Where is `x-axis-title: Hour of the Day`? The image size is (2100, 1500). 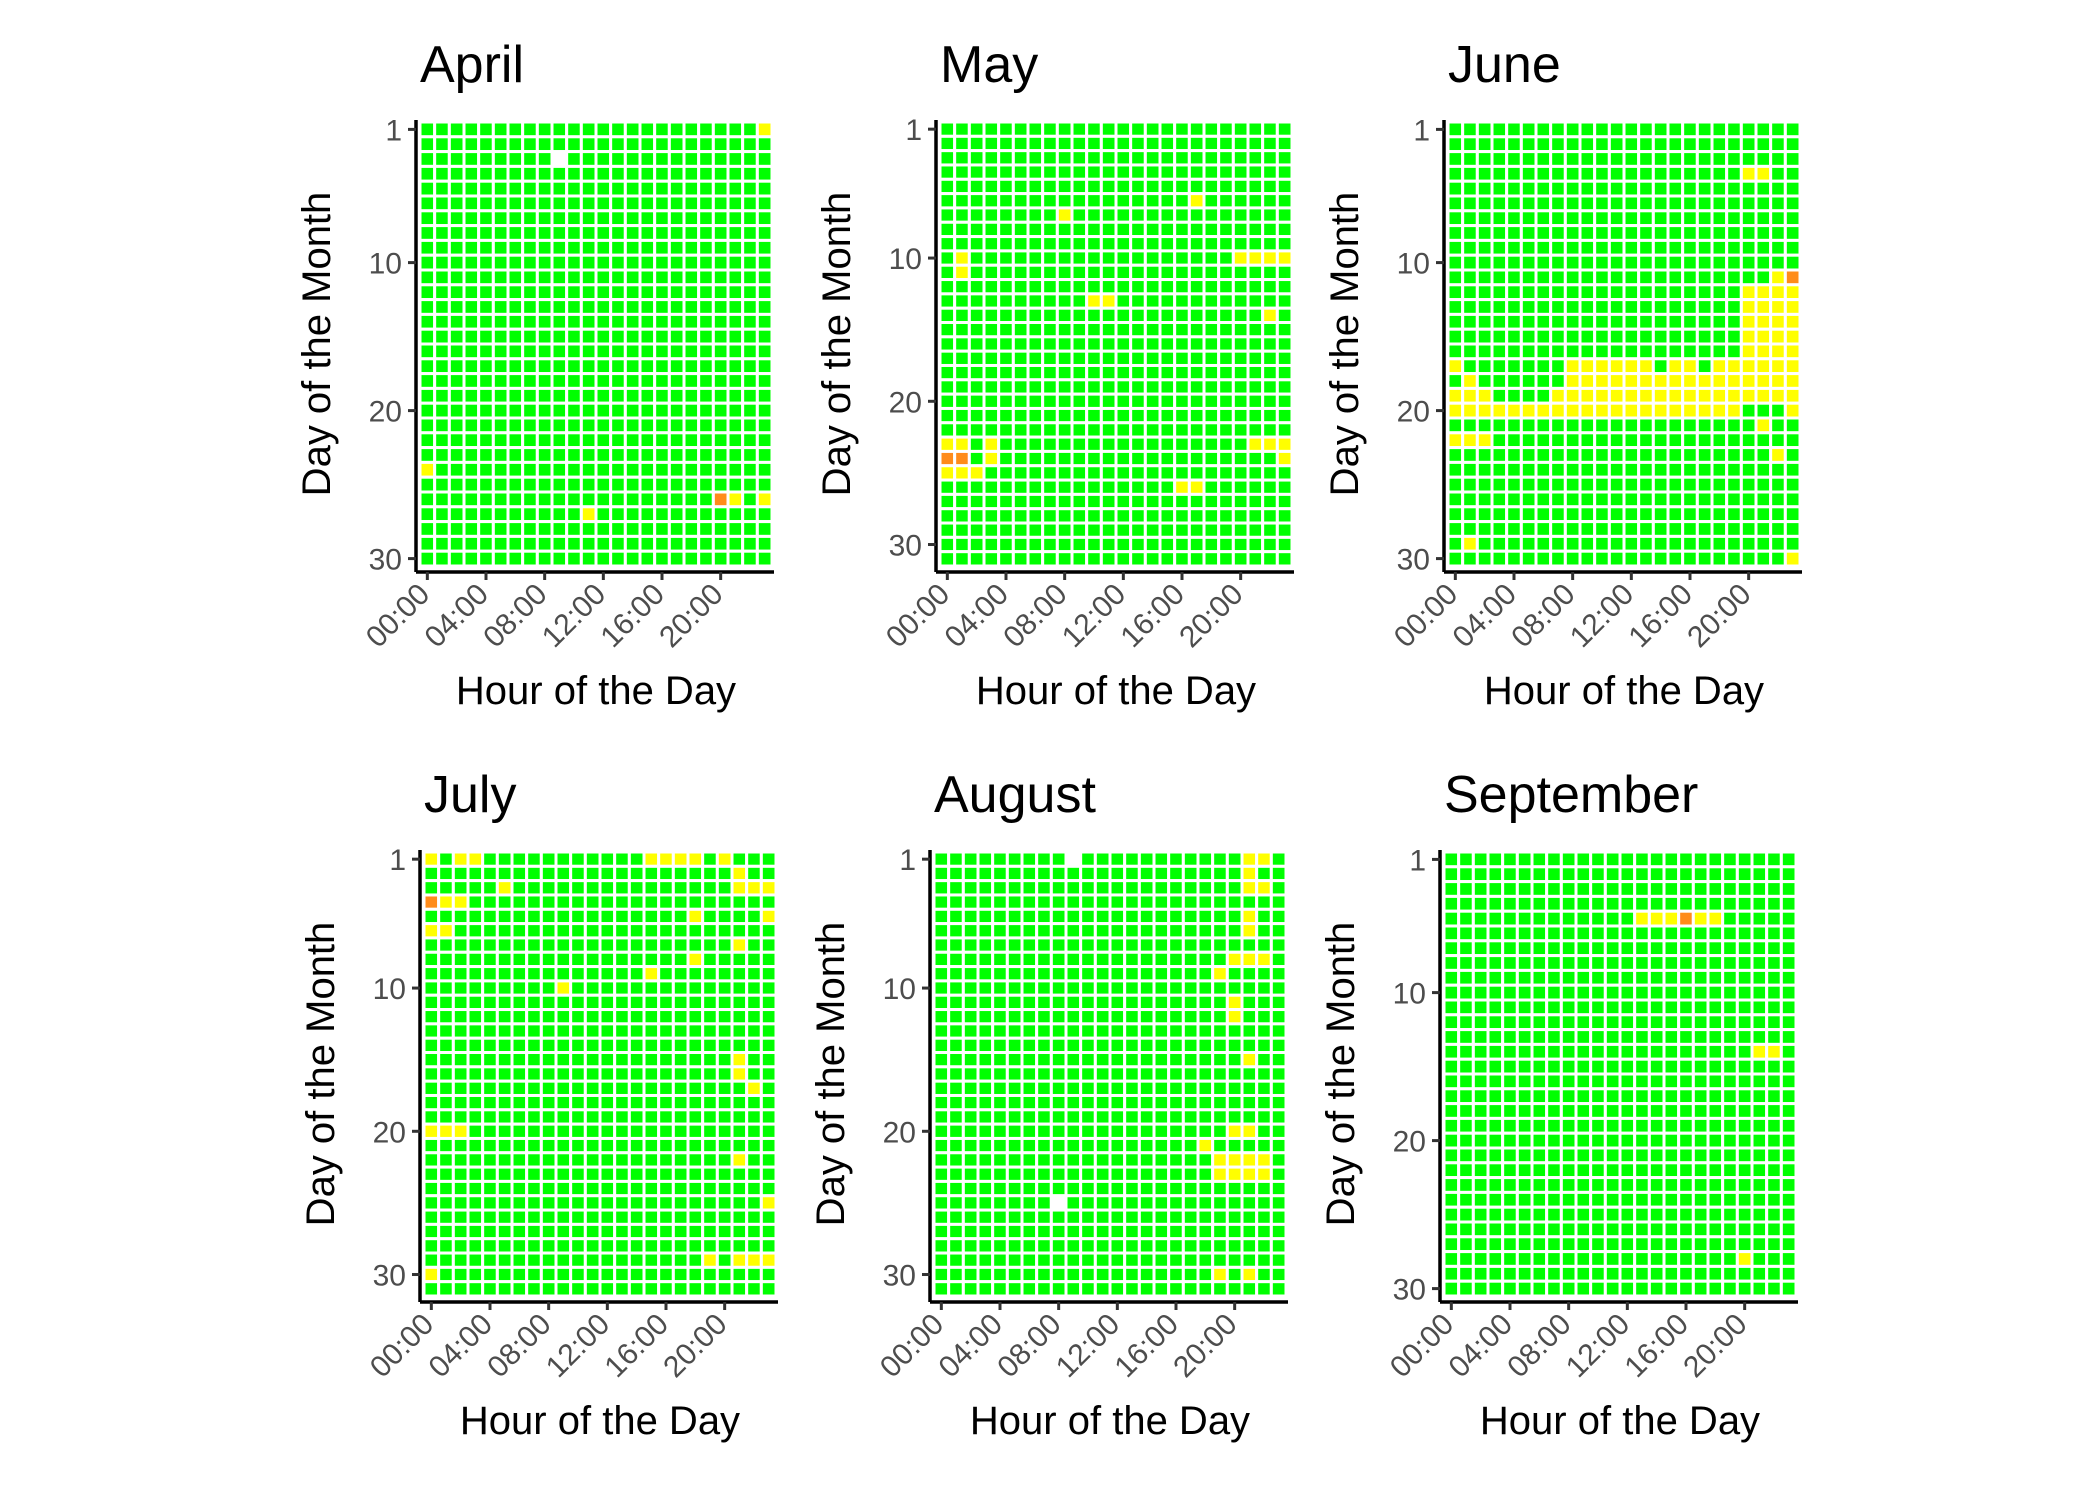
x-axis-title: Hour of the Day is located at coordinates (600, 1421).